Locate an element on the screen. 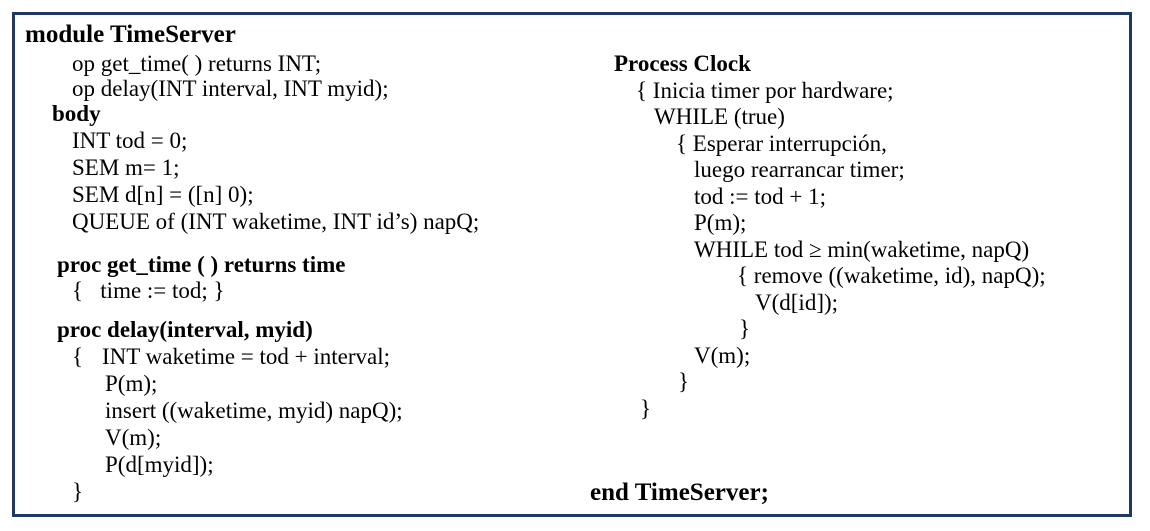 Image resolution: width=1150 pixels, height=531 pixels. module-header: module TimeServer is located at coordinates (130, 34).